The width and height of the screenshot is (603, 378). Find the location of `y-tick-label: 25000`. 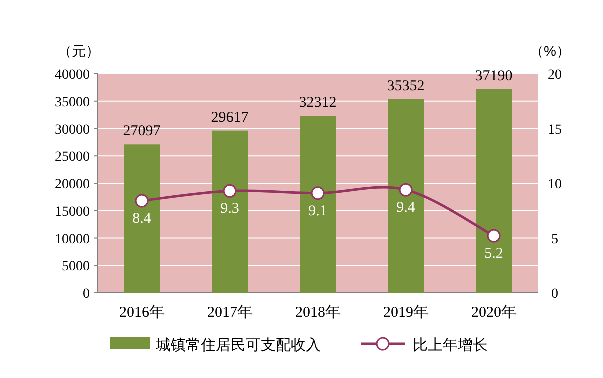

y-tick-label: 25000 is located at coordinates (72, 158).